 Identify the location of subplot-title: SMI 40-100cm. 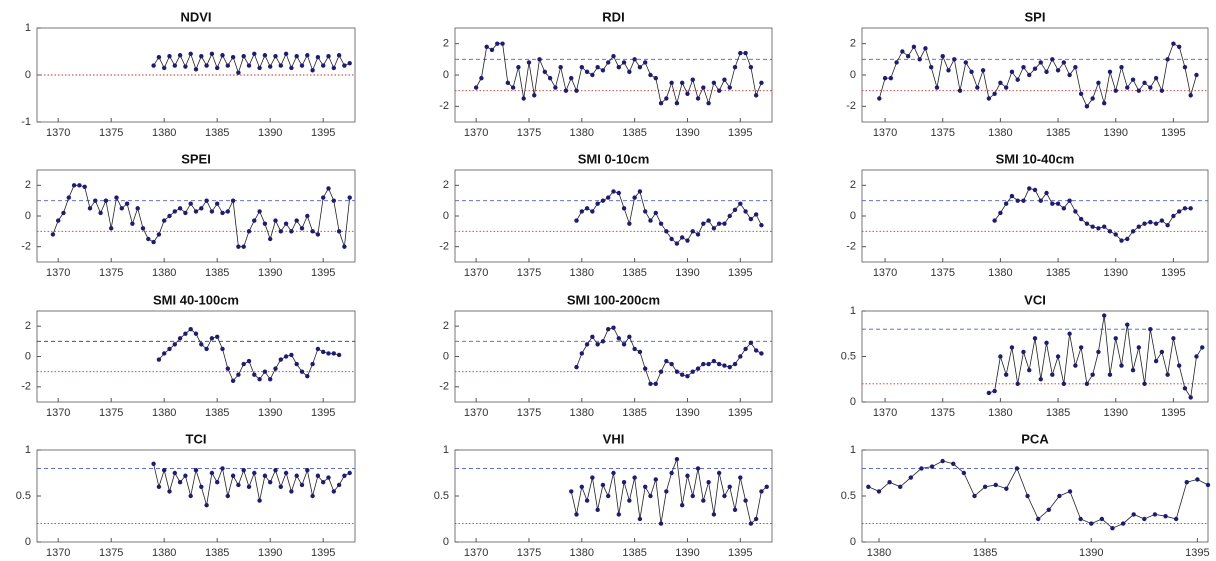
(196, 299).